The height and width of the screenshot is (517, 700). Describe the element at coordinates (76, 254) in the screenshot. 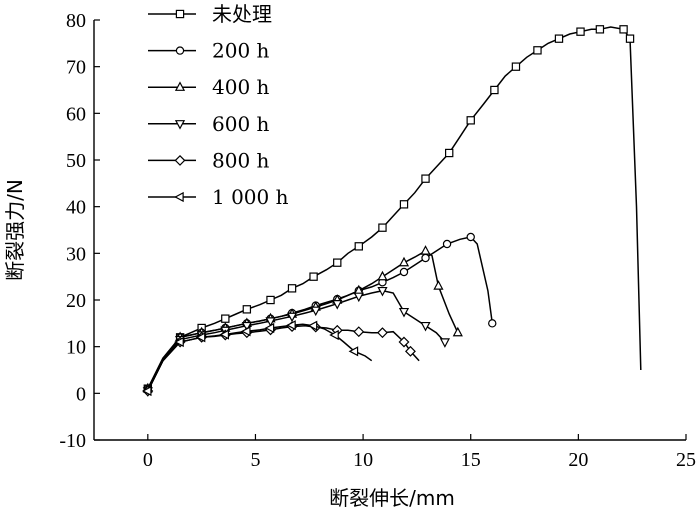

I see `y-tick-label: 30` at that location.